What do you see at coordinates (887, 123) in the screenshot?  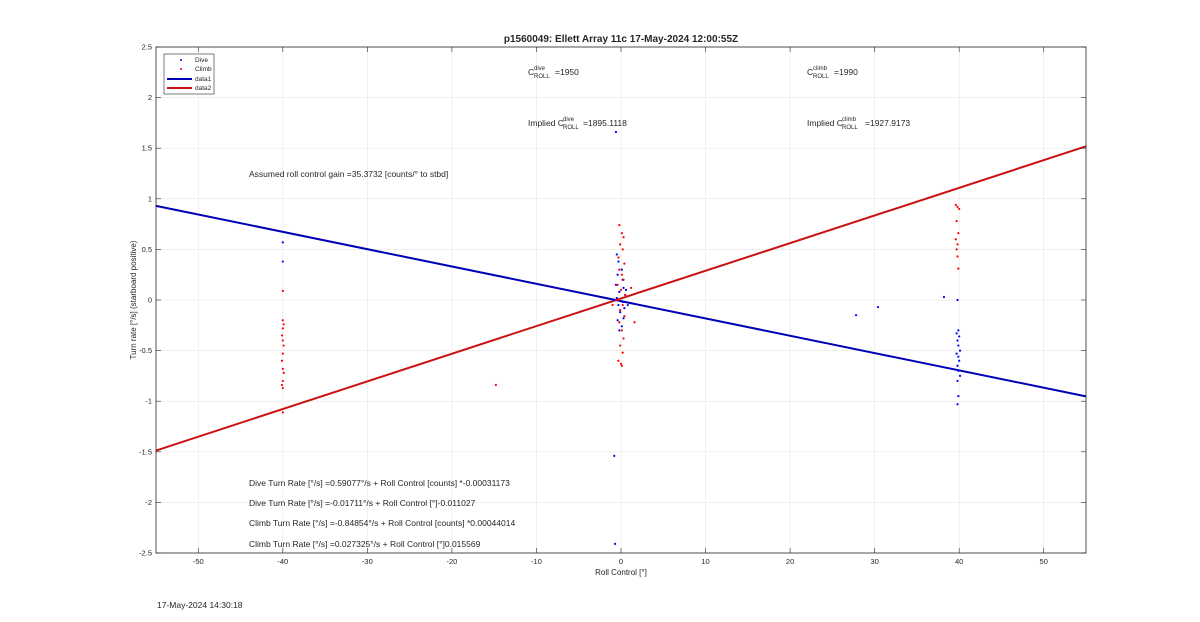 I see `implied-climb-value: =1927.9173` at bounding box center [887, 123].